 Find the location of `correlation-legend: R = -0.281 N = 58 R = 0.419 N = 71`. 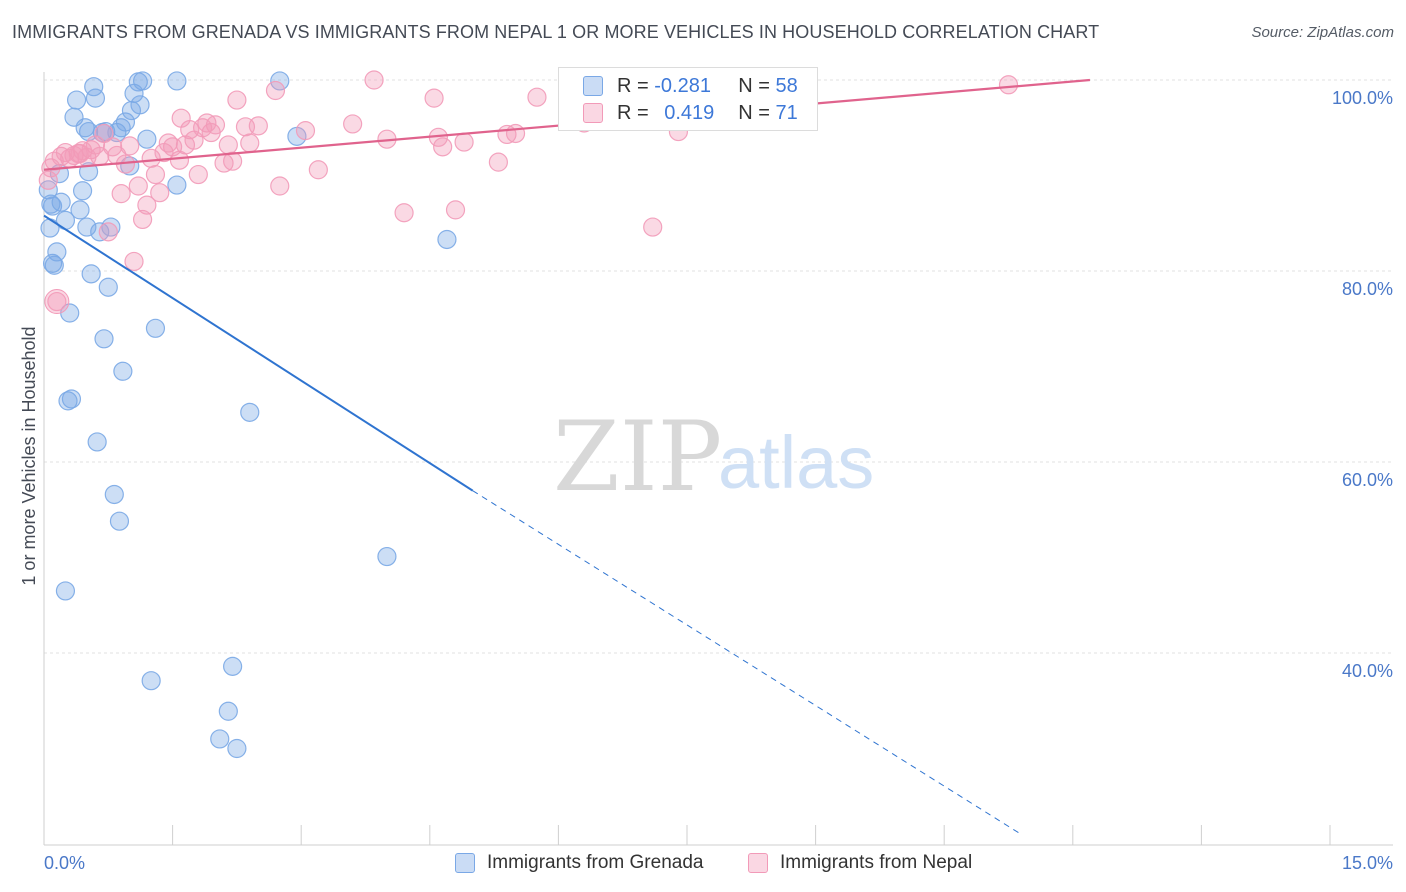

correlation-legend: R = -0.281 N = 58 R = 0.419 N = 71 is located at coordinates (688, 99).